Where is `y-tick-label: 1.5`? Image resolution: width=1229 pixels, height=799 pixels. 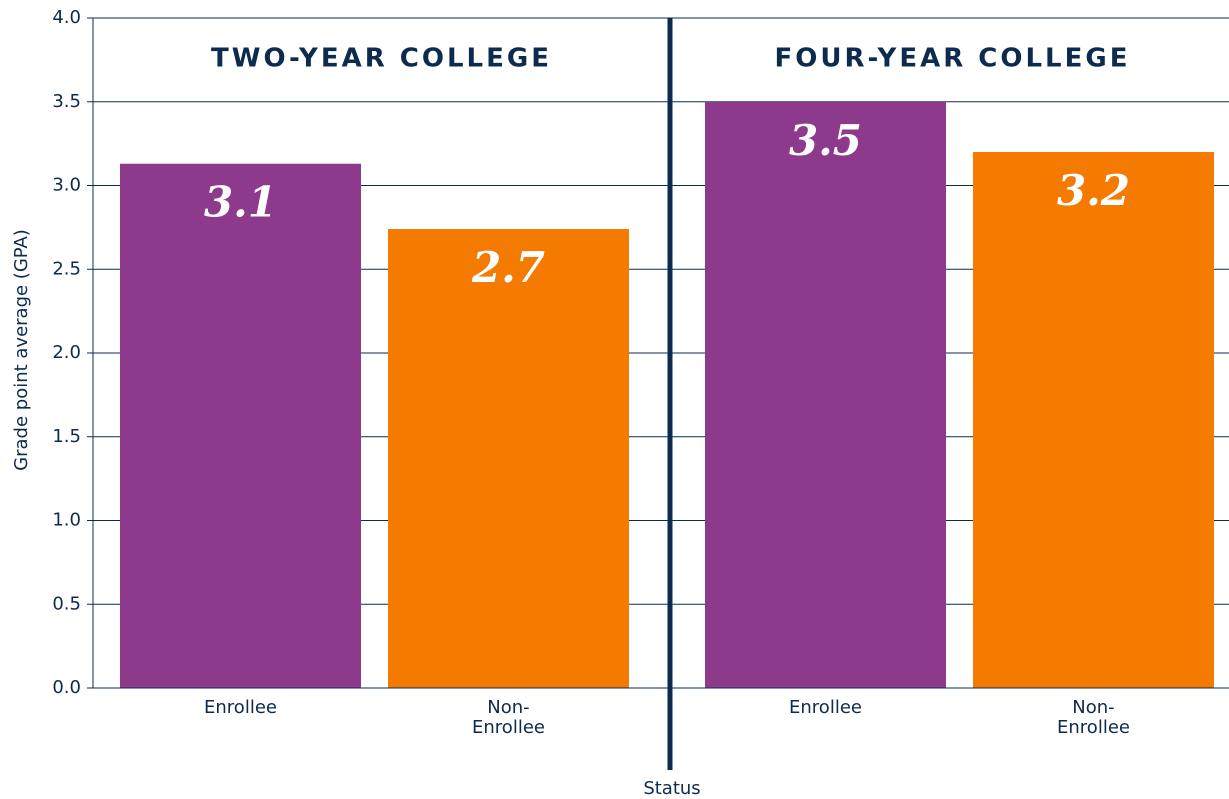 y-tick-label: 1.5 is located at coordinates (66, 436).